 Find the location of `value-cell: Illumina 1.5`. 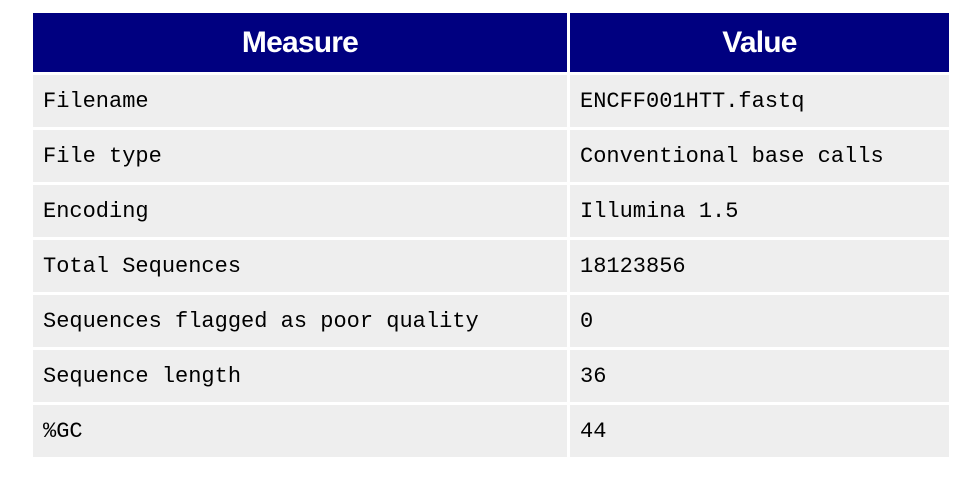

value-cell: Illumina 1.5 is located at coordinates (759, 211).